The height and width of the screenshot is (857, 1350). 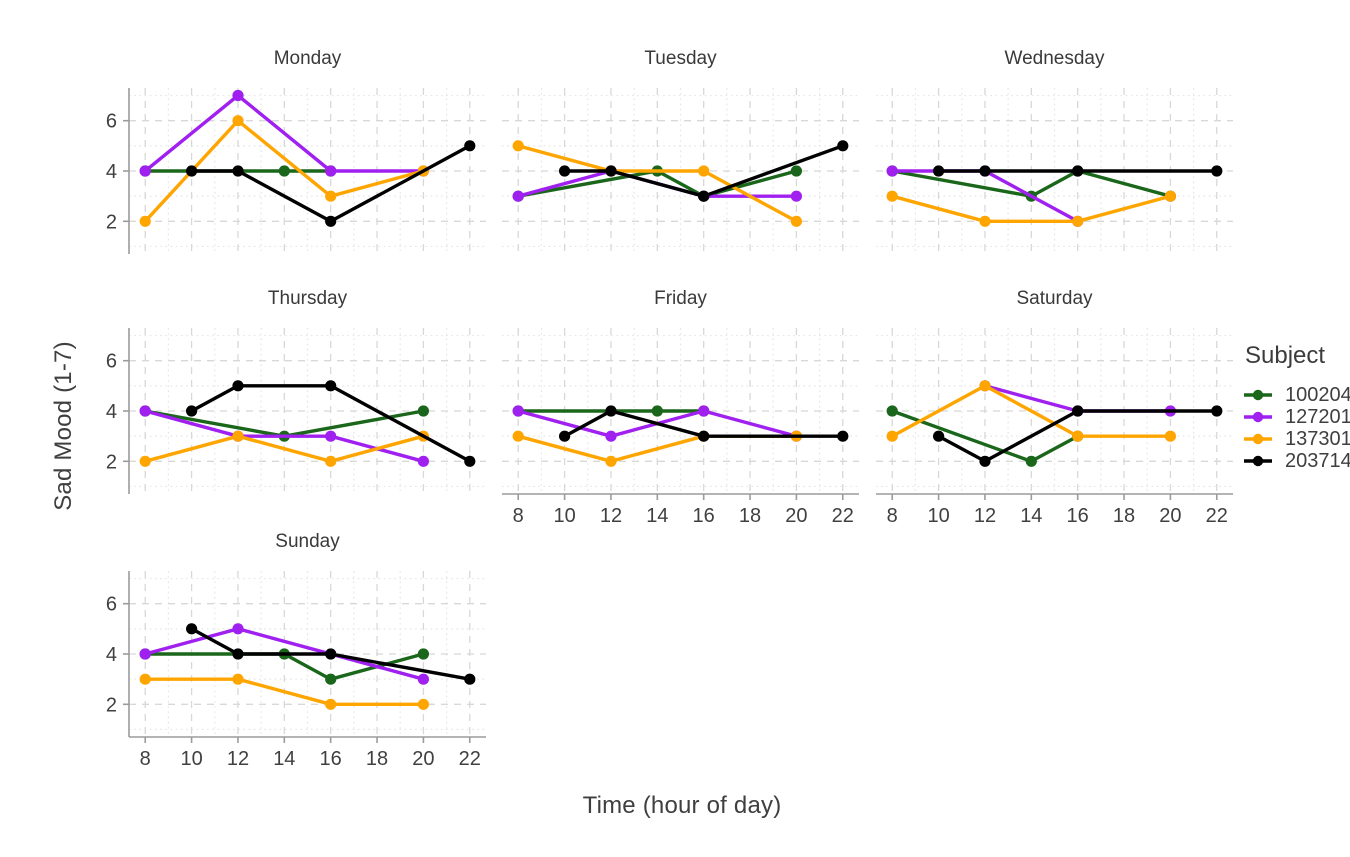 What do you see at coordinates (1055, 58) in the screenshot?
I see `facet-title-wednesday: Wednesday` at bounding box center [1055, 58].